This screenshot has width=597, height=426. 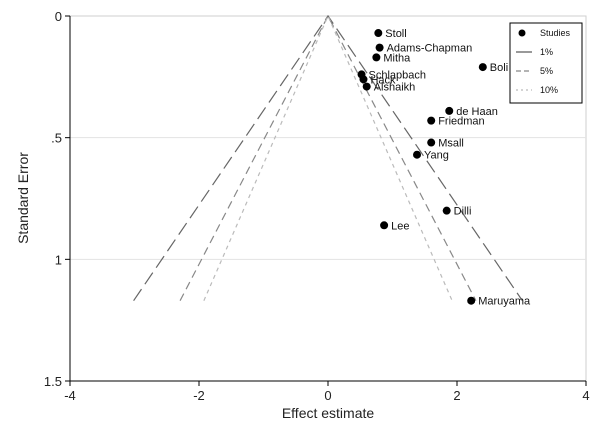 I want to click on x-ticks: -4 -2 0 2 4, so click(x=327, y=392).